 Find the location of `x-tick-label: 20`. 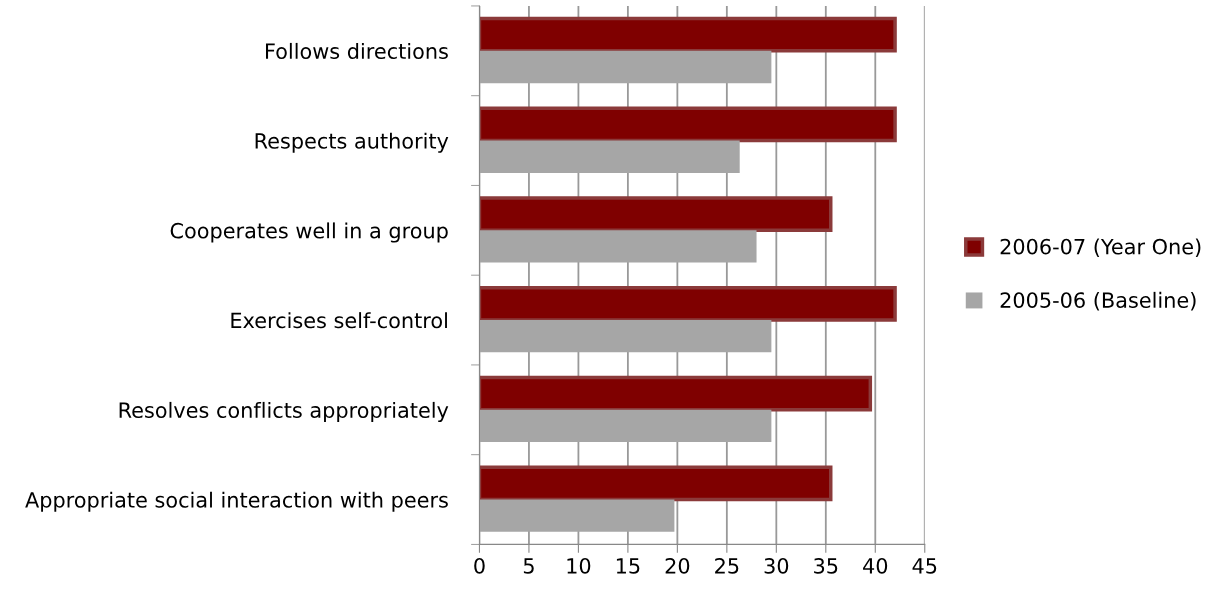

x-tick-label: 20 is located at coordinates (677, 565).